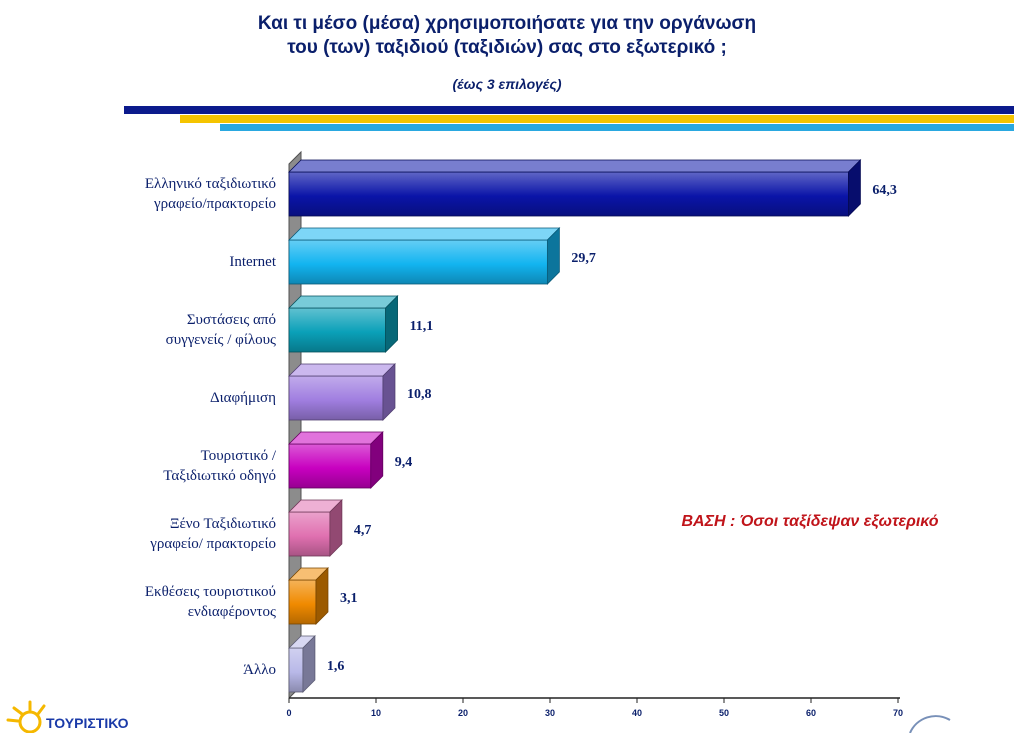 This screenshot has height=733, width=1014. I want to click on decor-stripe-navy, so click(569, 110).